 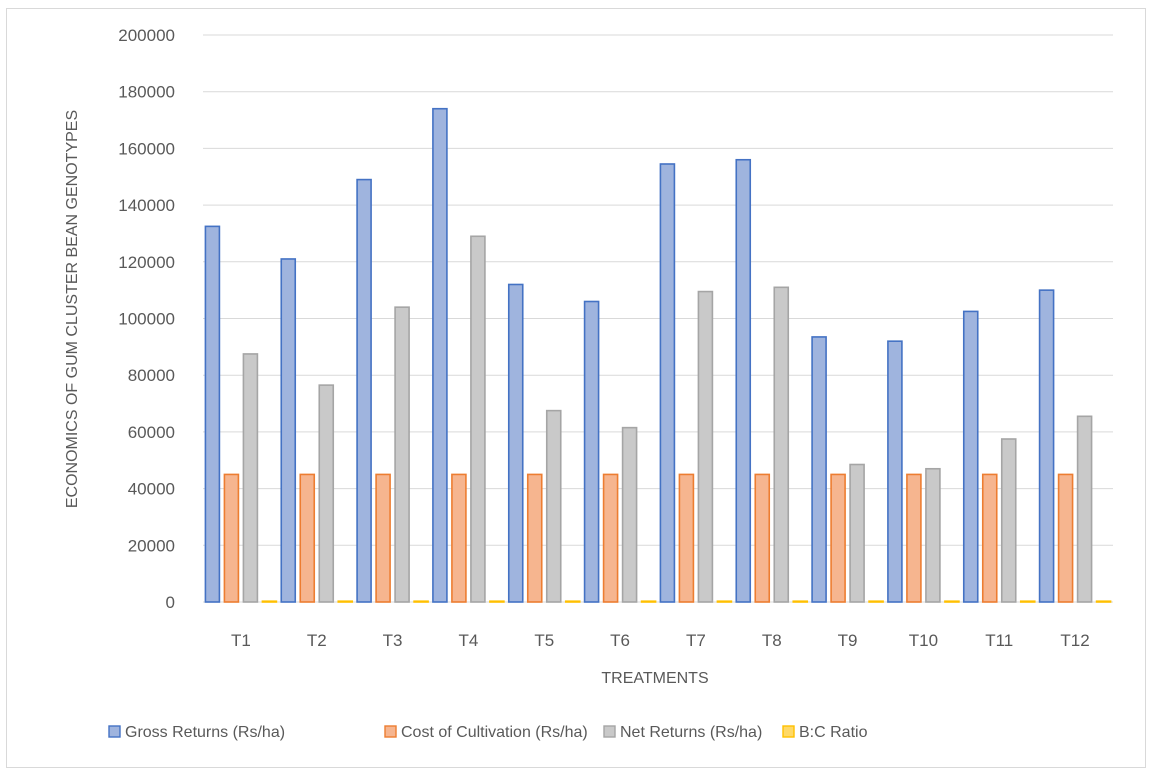 I want to click on y-tick-label: 200000, so click(x=146, y=35).